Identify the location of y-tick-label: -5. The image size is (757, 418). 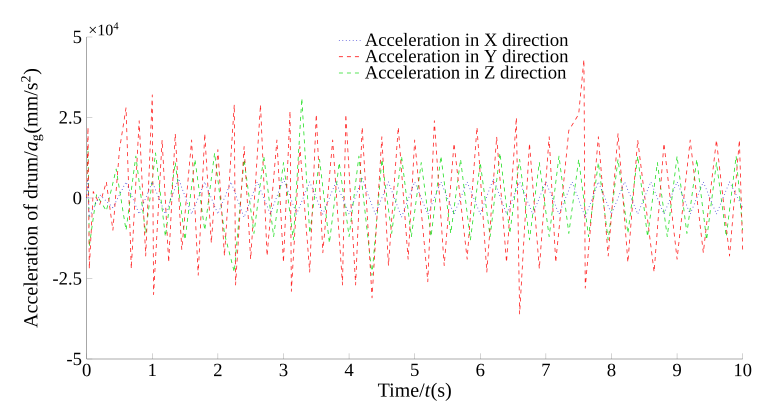
(74, 359).